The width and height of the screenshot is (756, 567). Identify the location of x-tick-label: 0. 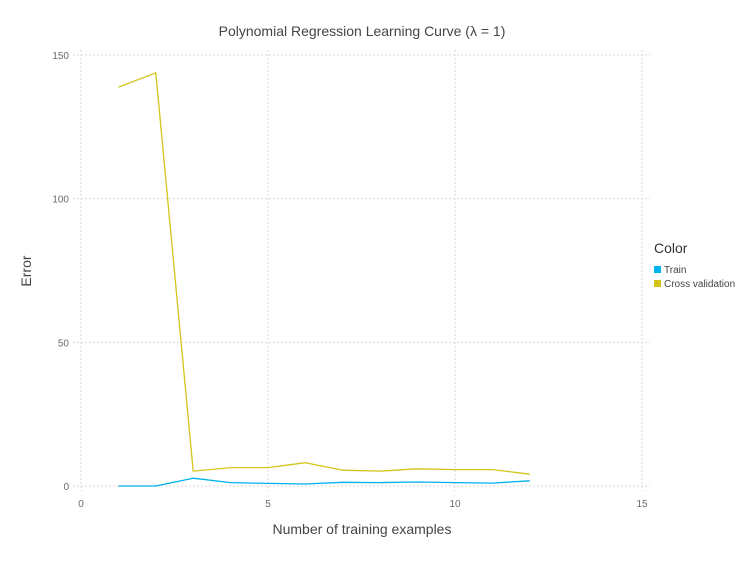
(81, 504).